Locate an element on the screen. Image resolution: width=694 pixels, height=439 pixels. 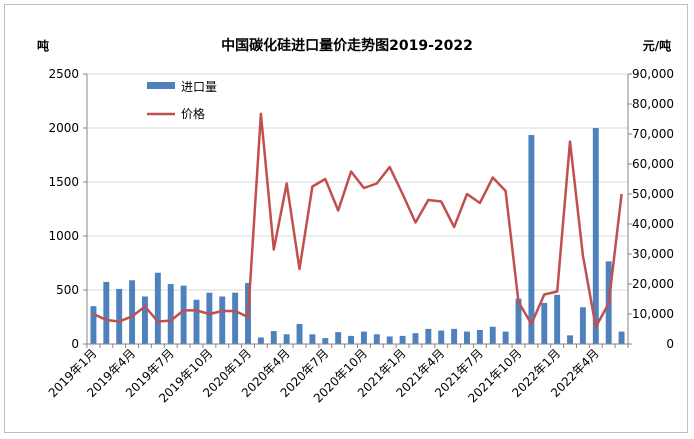
y-left-tick-label: 500 is located at coordinates (67, 290).